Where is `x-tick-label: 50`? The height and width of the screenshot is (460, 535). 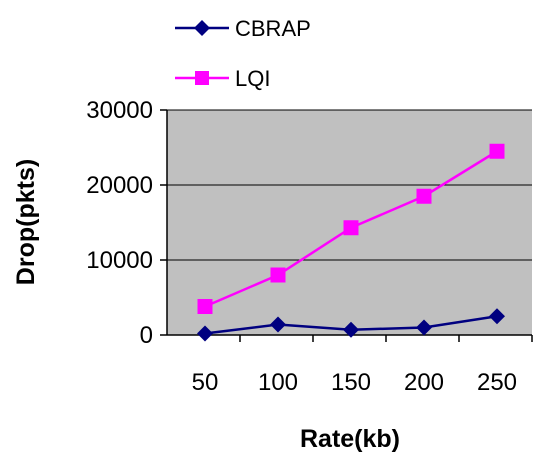 x-tick-label: 50 is located at coordinates (205, 382).